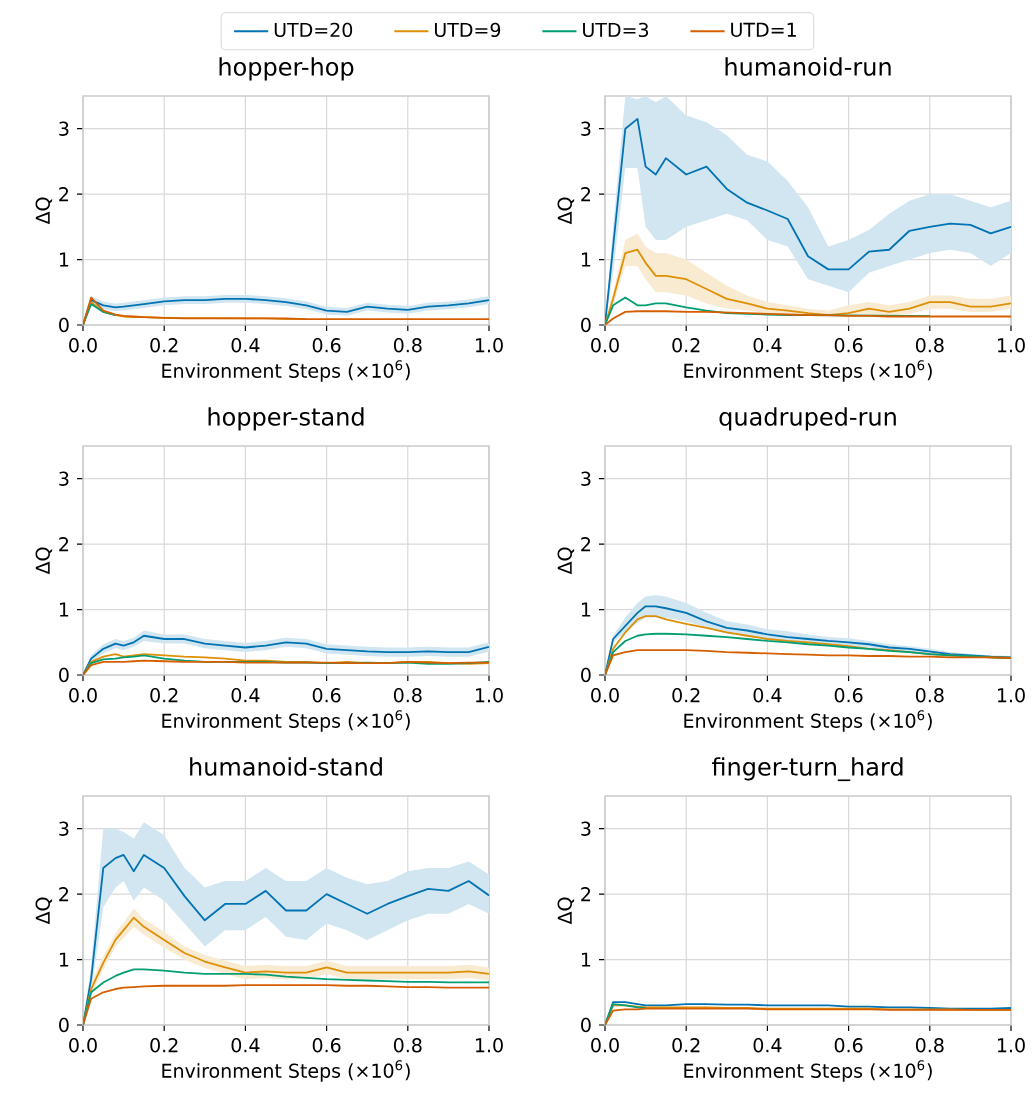 This screenshot has width=1036, height=1106. I want to click on legend-label: UTD=9, so click(467, 30).